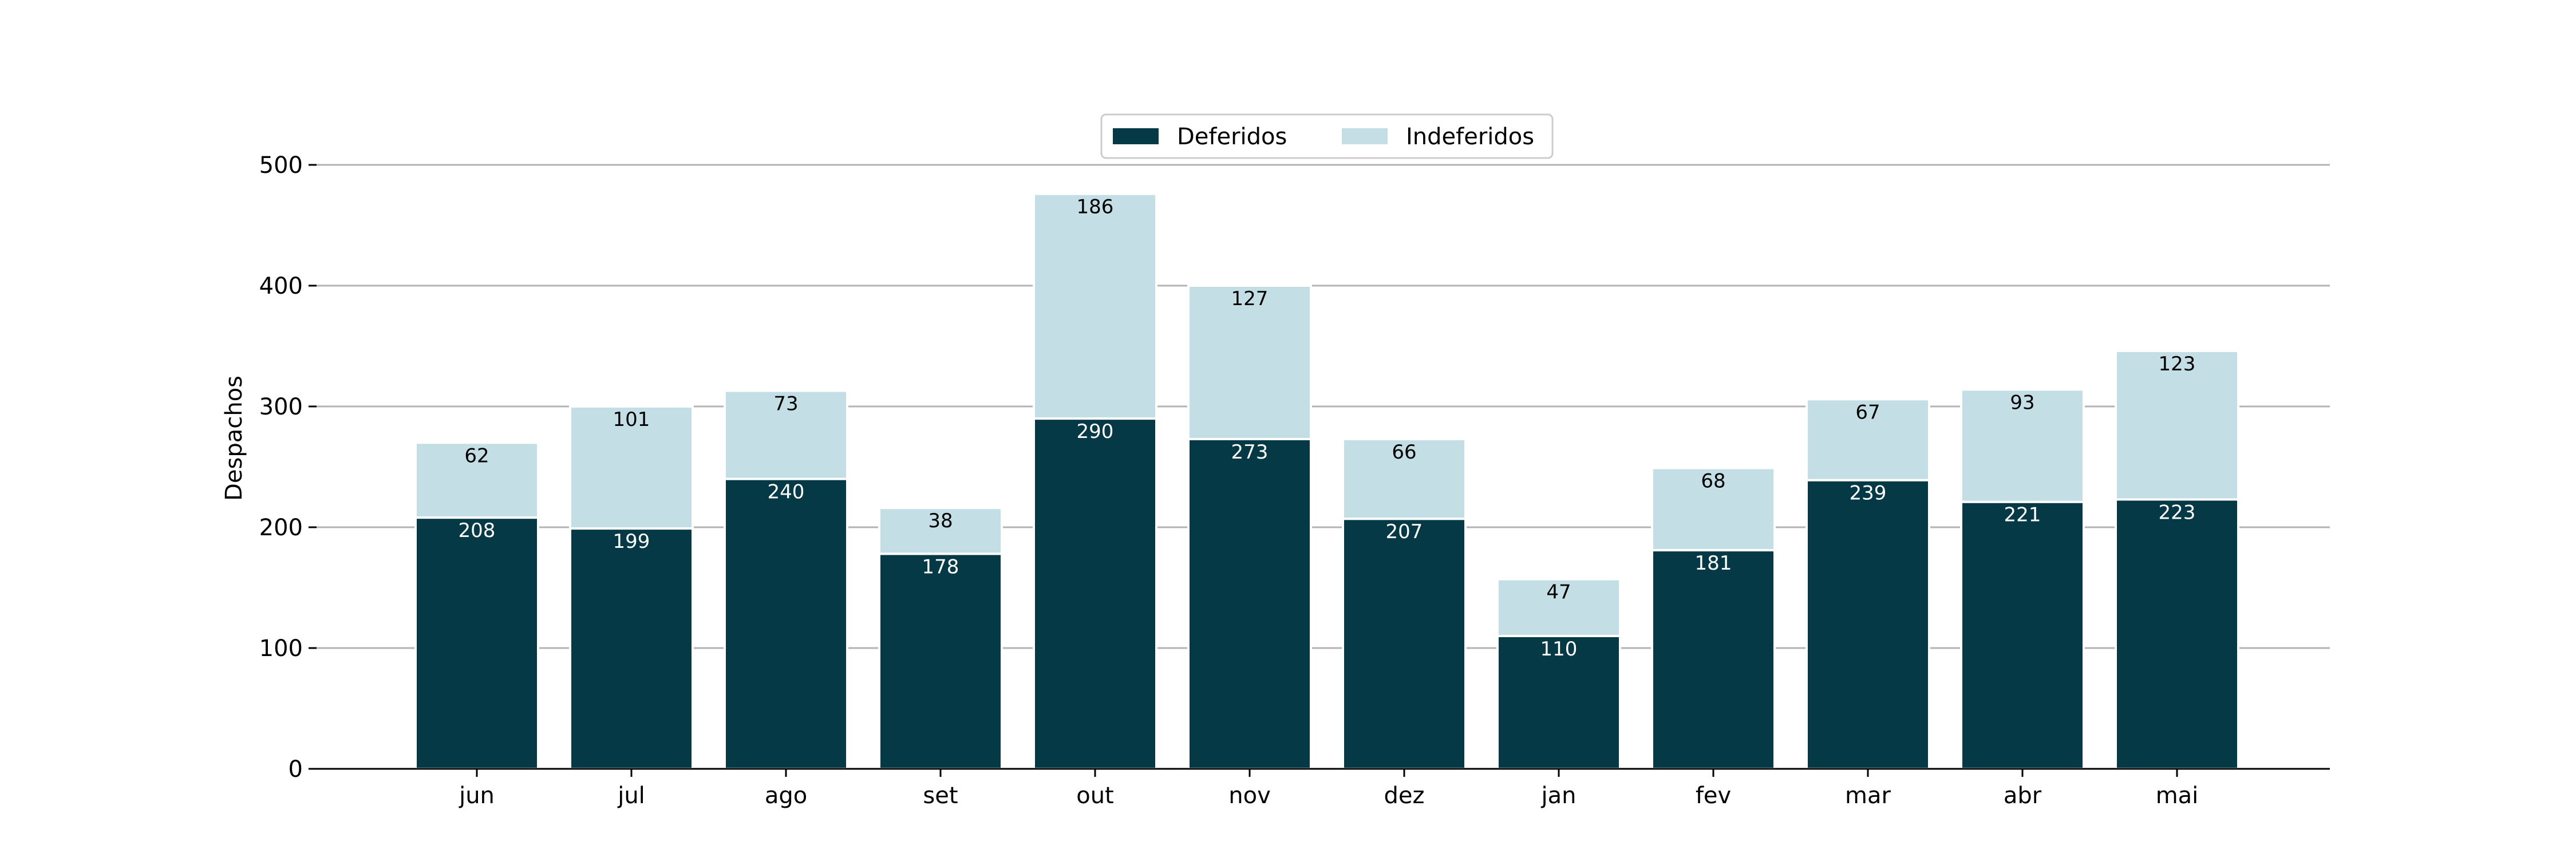 The image size is (2576, 861). I want to click on bar-indeferidos-set, so click(940, 531).